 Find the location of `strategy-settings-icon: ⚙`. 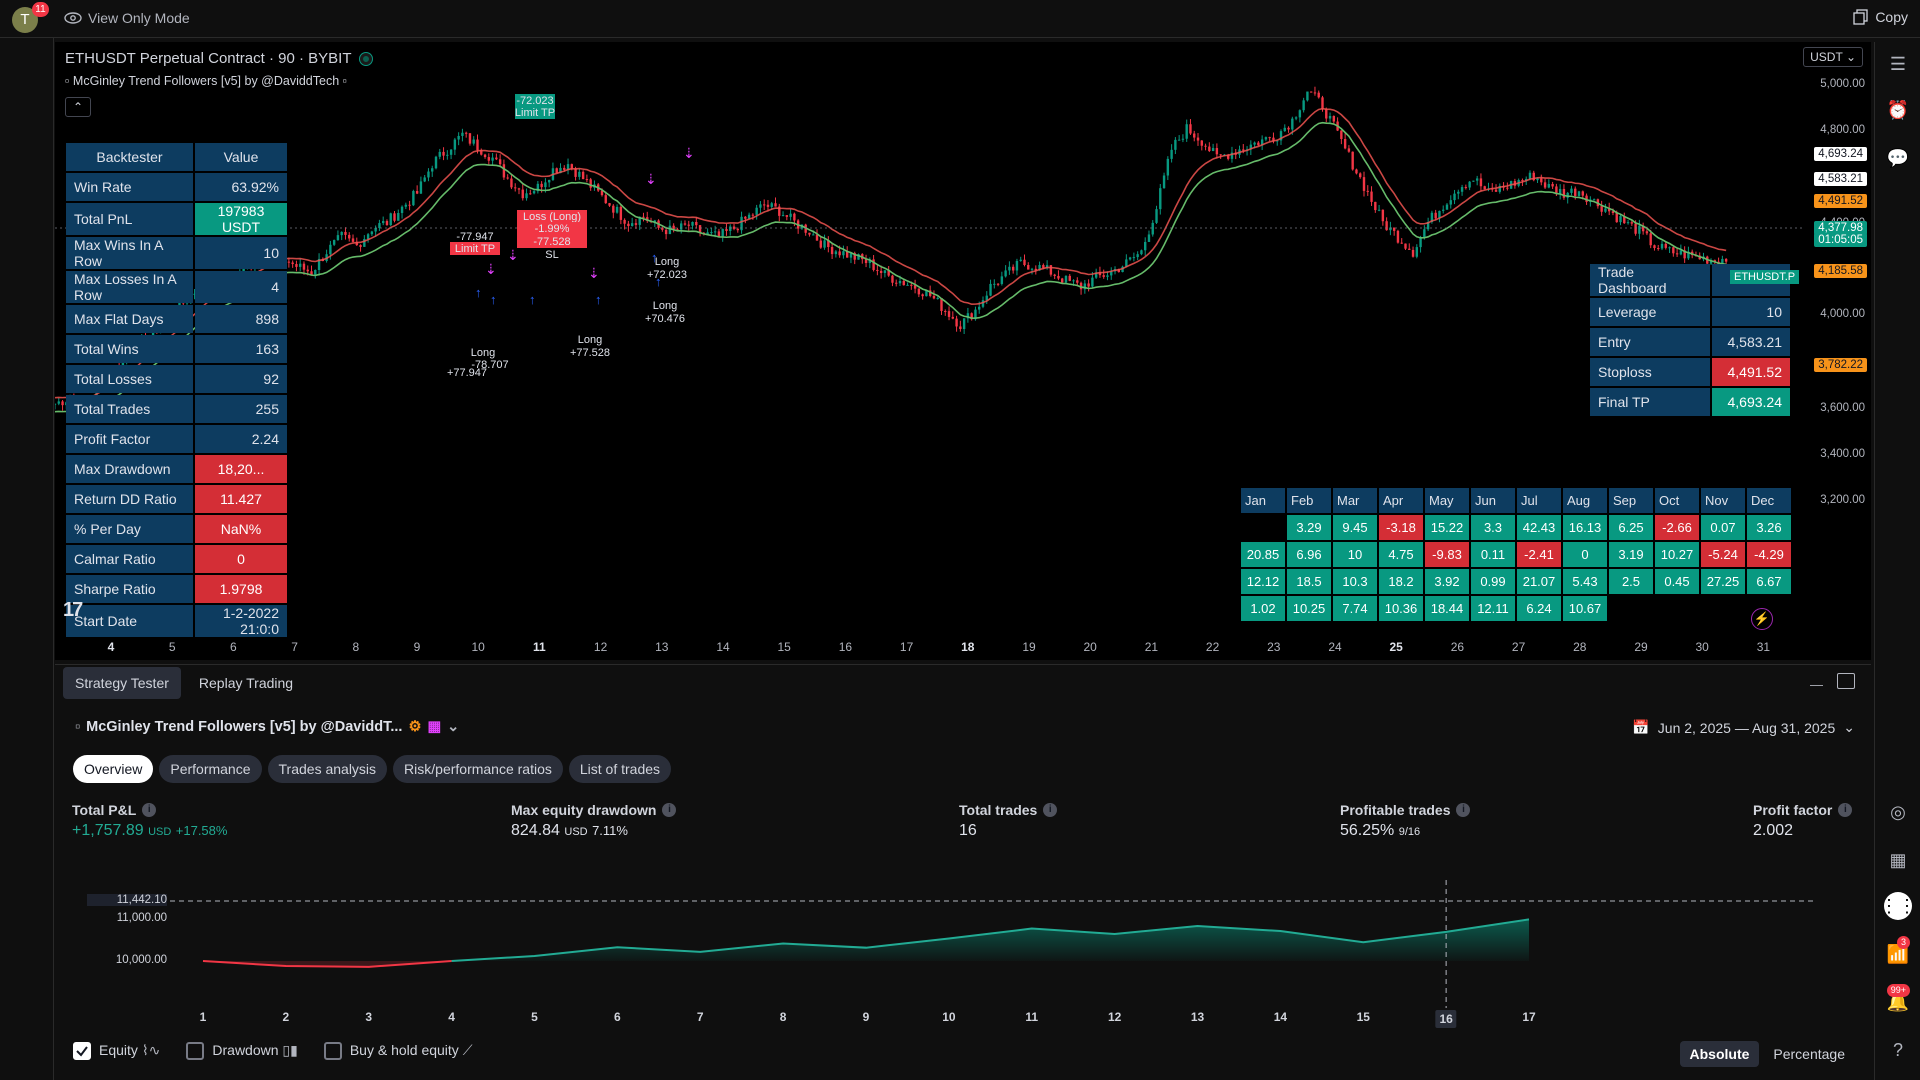

strategy-settings-icon: ⚙ is located at coordinates (415, 727).